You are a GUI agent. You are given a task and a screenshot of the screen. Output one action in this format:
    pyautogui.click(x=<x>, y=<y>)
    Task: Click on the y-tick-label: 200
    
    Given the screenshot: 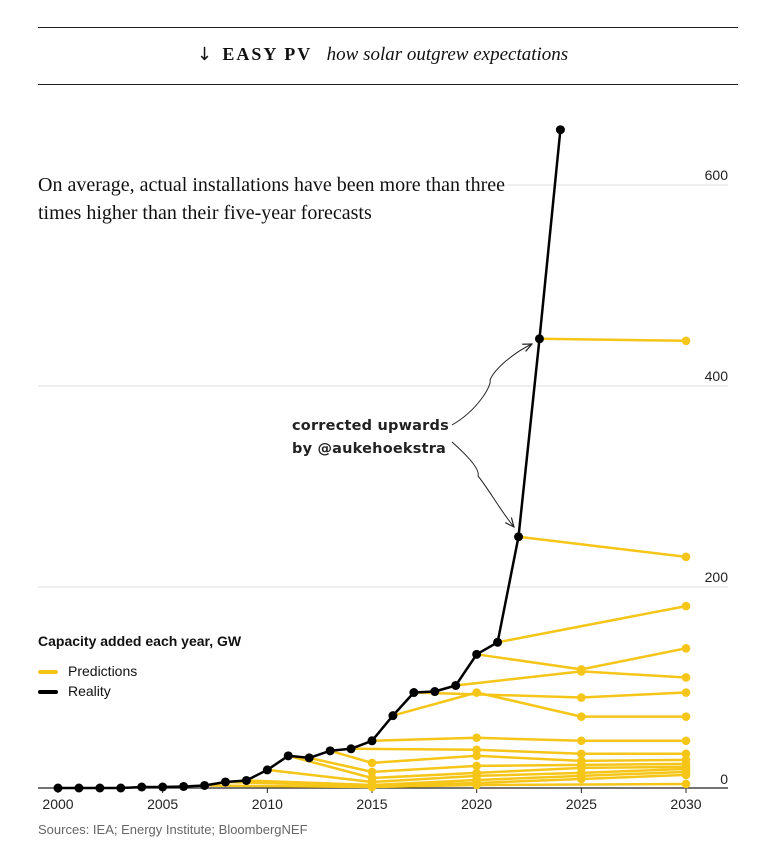 What is the action you would take?
    pyautogui.click(x=717, y=577)
    